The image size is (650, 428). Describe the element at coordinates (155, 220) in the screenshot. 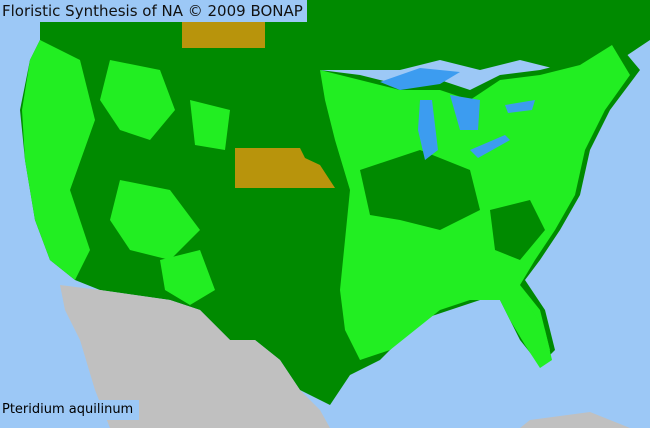

I see `utah-counties` at that location.